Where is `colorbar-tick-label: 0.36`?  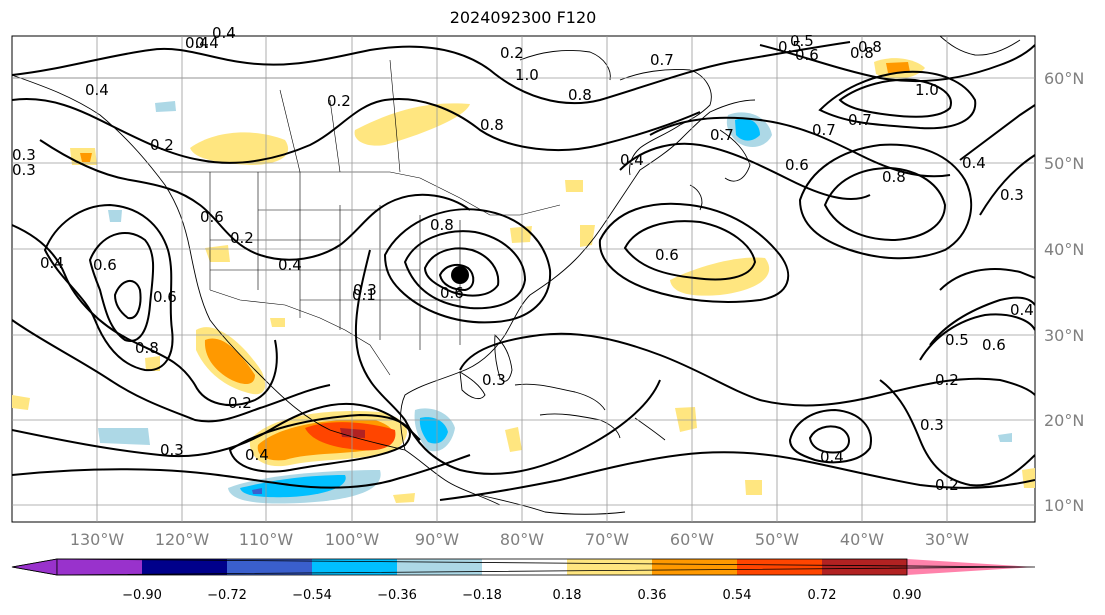
colorbar-tick-label: 0.36 is located at coordinates (652, 595).